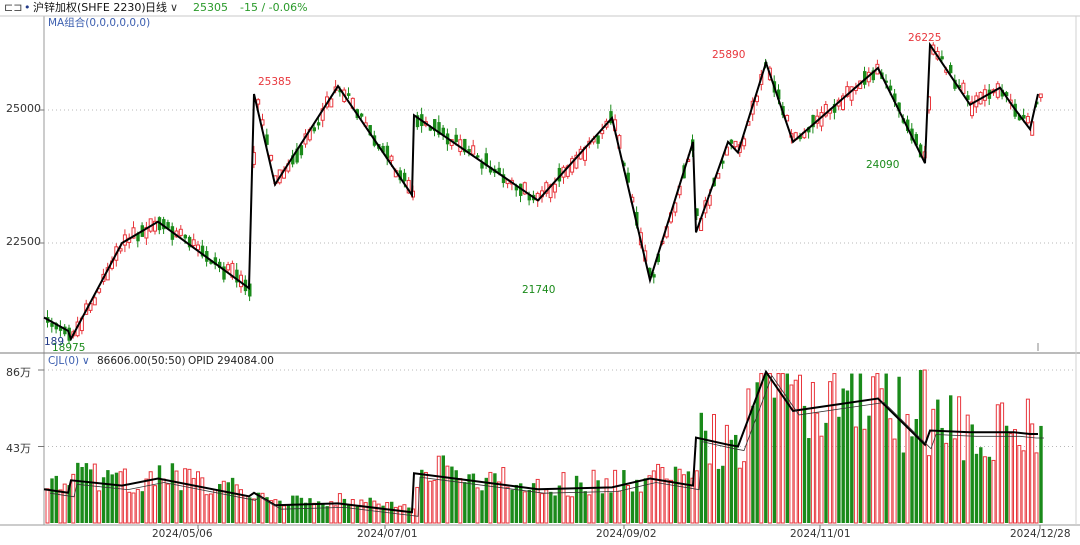 This screenshot has height=545, width=1080. What do you see at coordinates (924, 38) in the screenshot?
I see `extreme-price-label: 26225` at bounding box center [924, 38].